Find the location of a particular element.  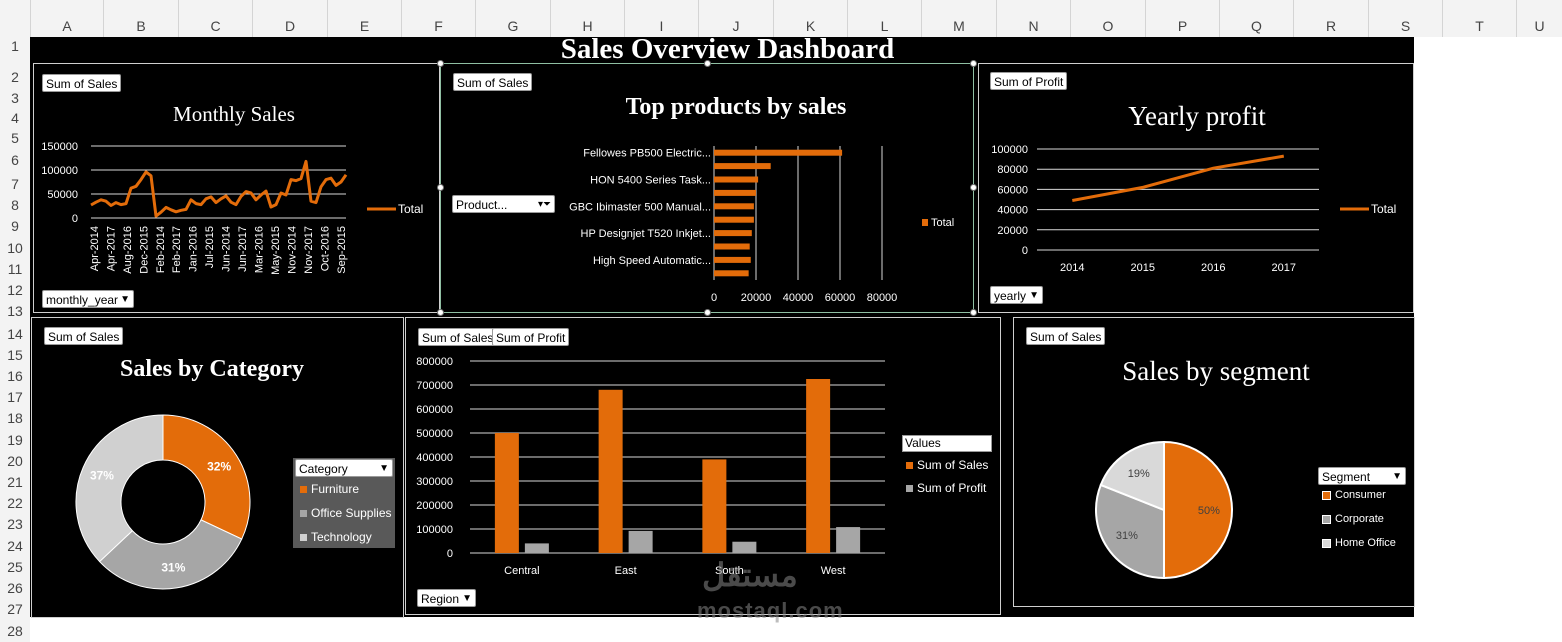

resize-handle-sw is located at coordinates (440, 312).